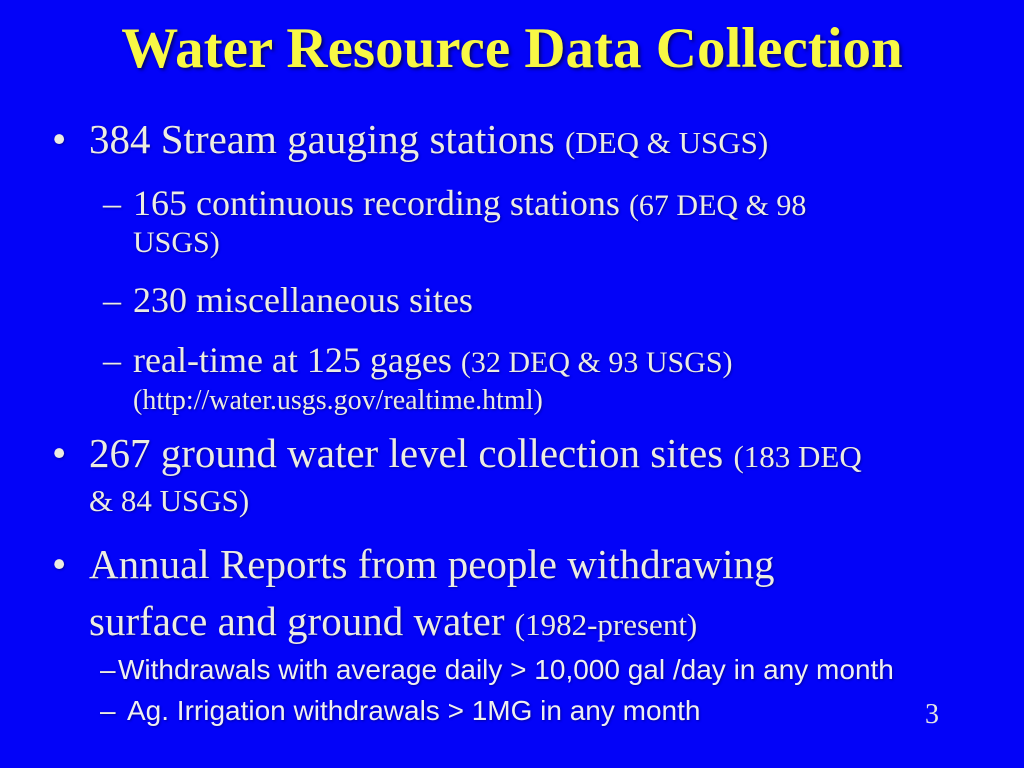 The height and width of the screenshot is (768, 1024). I want to click on bullet-paren: (183 DEQ, so click(797, 456).